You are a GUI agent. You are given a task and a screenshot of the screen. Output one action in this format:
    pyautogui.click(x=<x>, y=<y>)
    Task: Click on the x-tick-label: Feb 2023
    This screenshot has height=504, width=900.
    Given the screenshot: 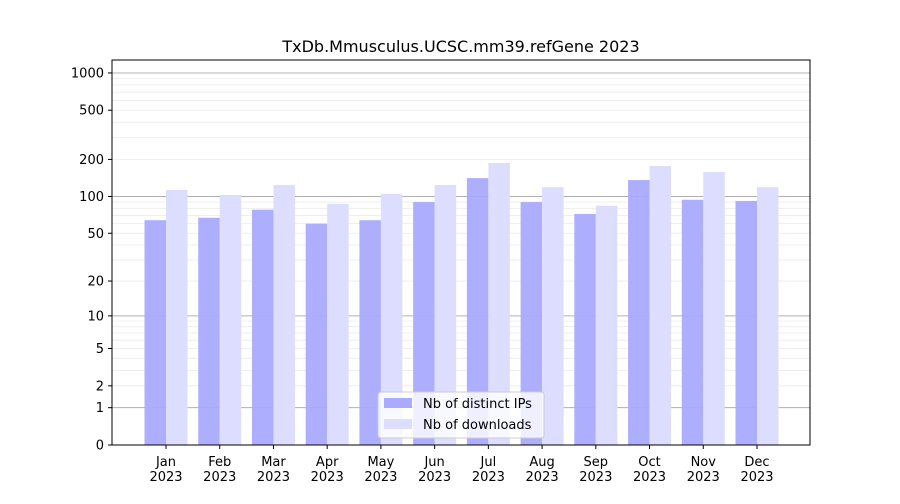 What is the action you would take?
    pyautogui.click(x=219, y=470)
    